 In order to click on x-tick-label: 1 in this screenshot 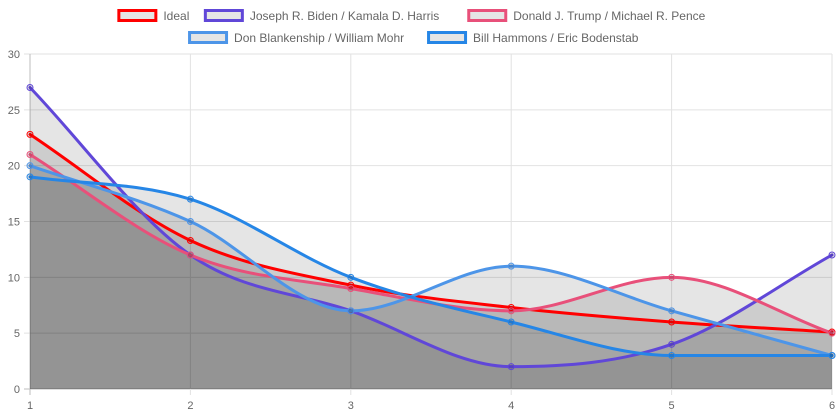, I will do `click(30, 406)`.